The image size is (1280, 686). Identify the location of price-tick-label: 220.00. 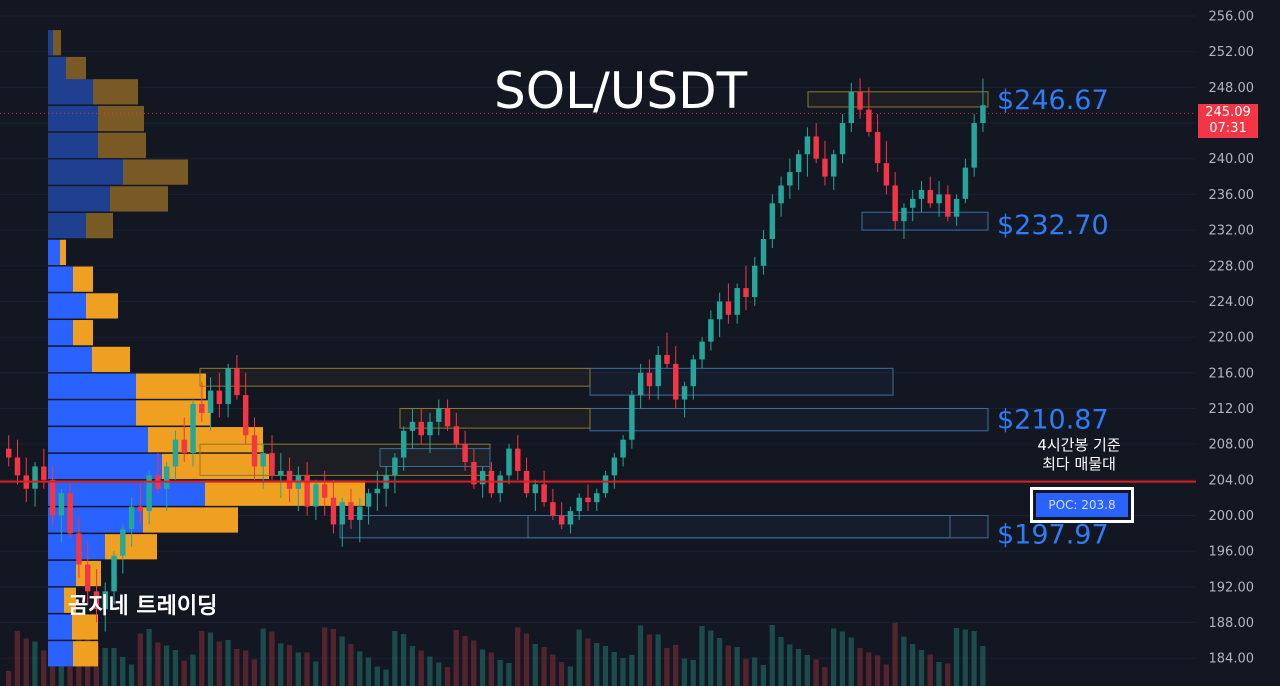
(1232, 338).